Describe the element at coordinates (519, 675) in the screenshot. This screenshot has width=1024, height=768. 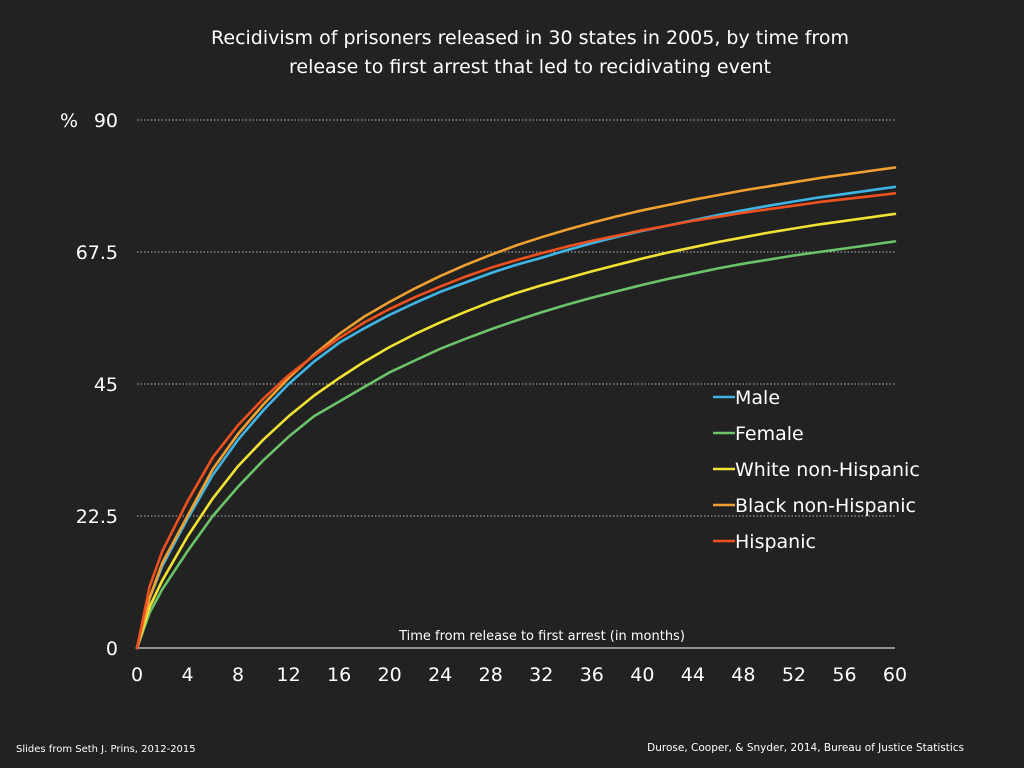
I see `x-tick-labels: 0 4 8 12 16 20 24 28 32 36 40 44 48 52 56 60` at that location.